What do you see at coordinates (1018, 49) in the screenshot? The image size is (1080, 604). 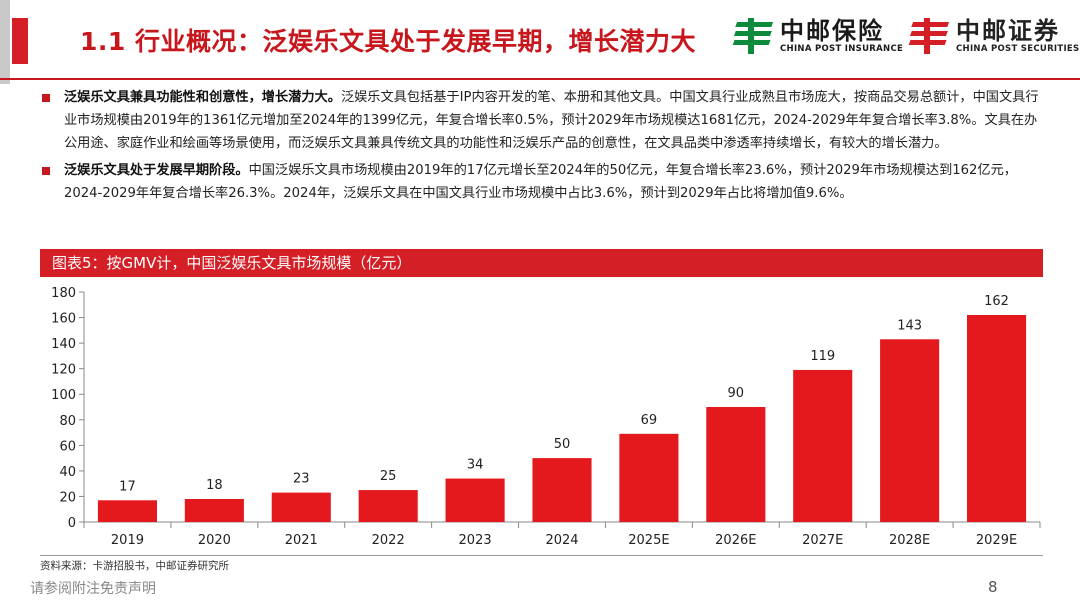 I see `securities-logo-sub: CHINA POST SECURITIES` at bounding box center [1018, 49].